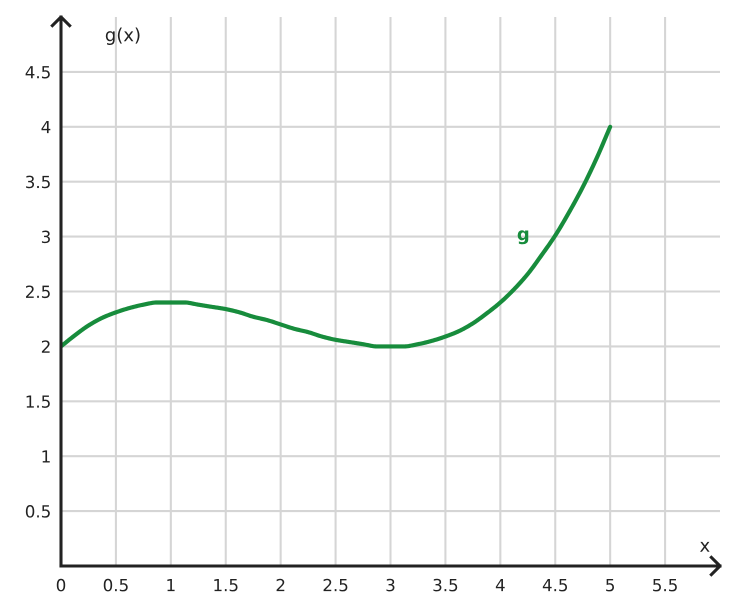  Describe the element at coordinates (46, 237) in the screenshot. I see `y-tick-label: 3` at that location.